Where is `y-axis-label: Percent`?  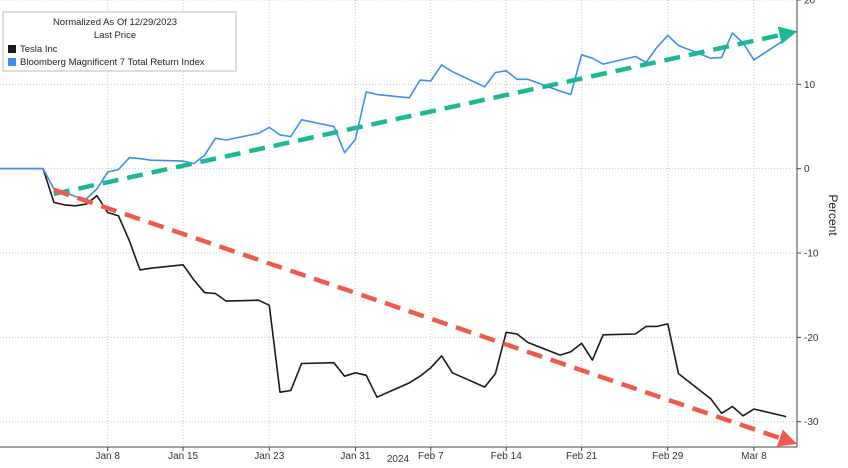 y-axis-label: Percent is located at coordinates (833, 215).